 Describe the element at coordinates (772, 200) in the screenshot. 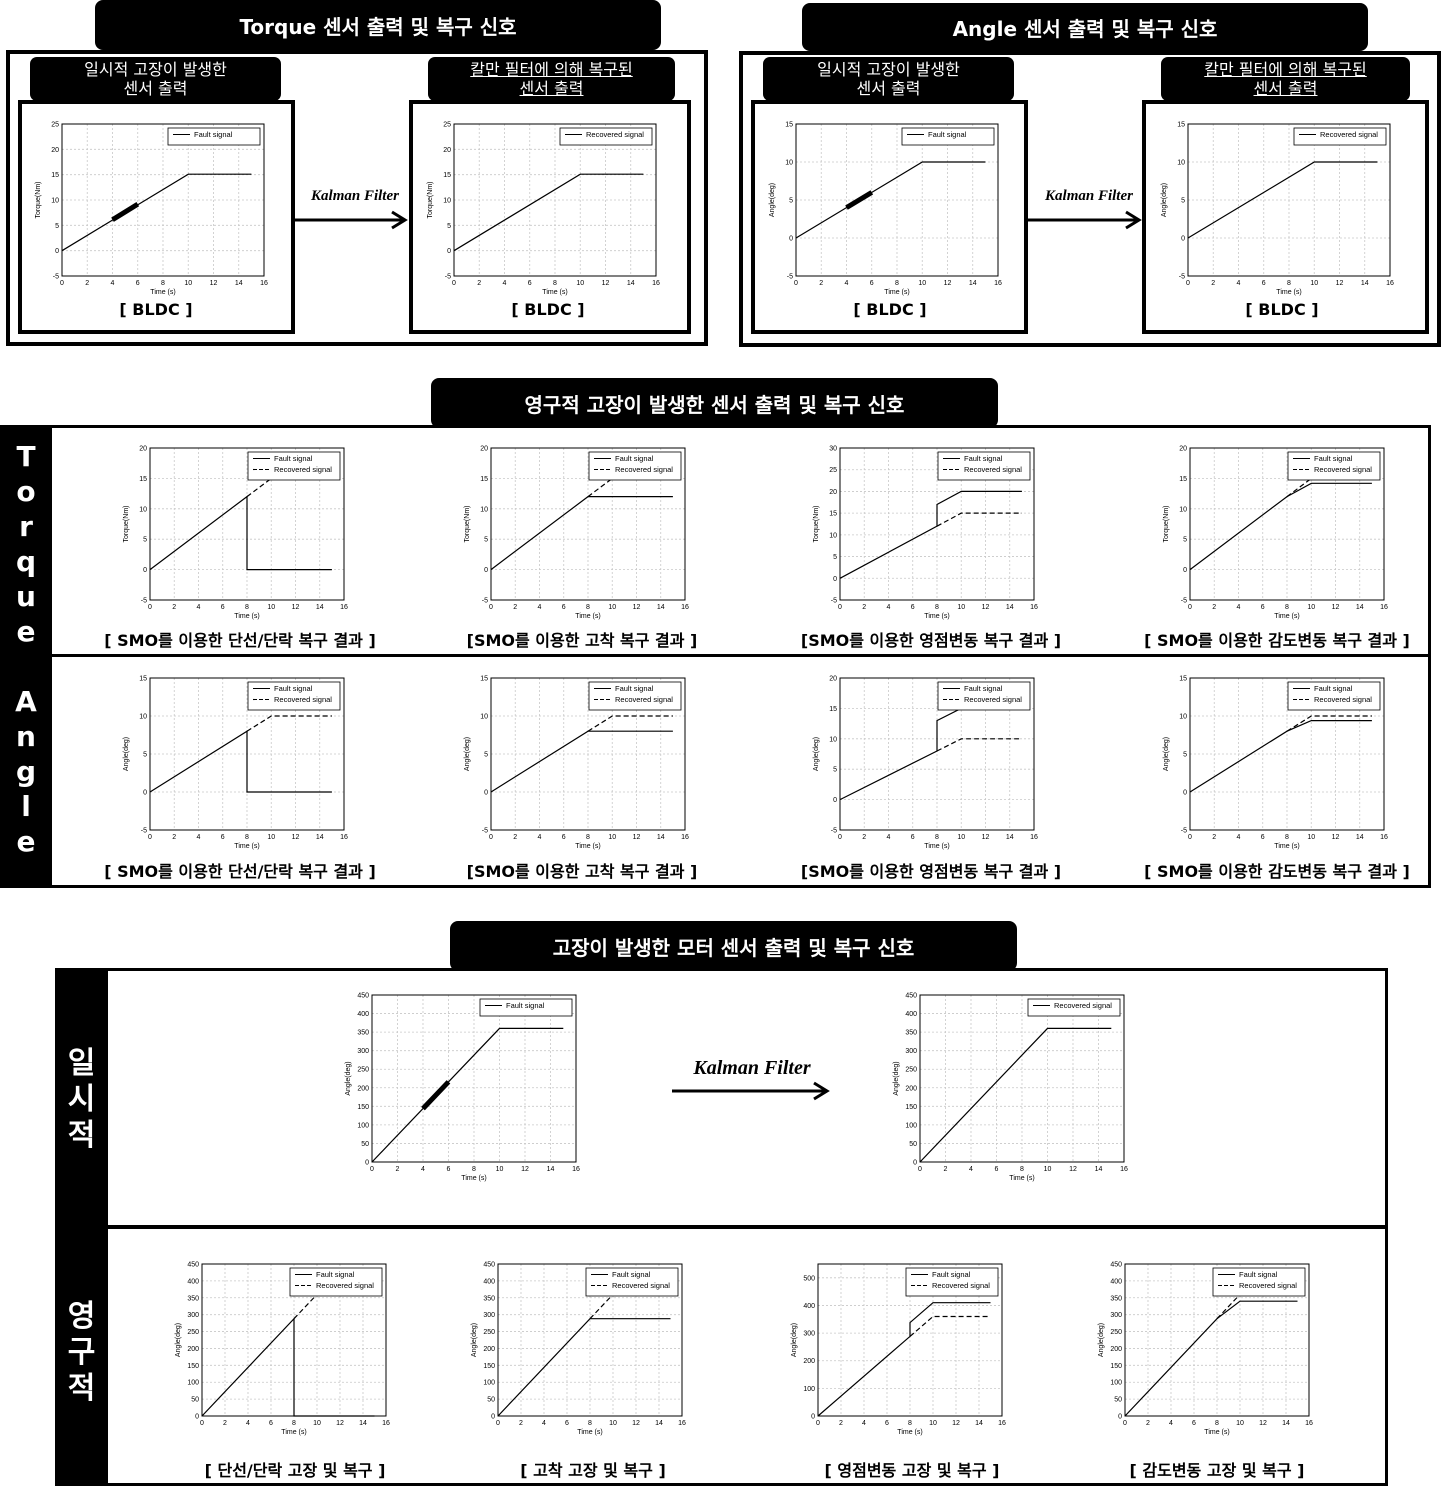

I see `y-axis-label: Angle(deg)` at that location.